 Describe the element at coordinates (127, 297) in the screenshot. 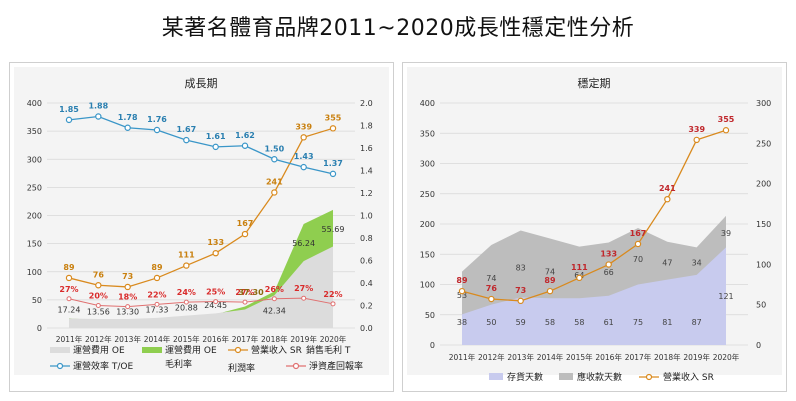

I see `profit-margin-label: 18%` at that location.